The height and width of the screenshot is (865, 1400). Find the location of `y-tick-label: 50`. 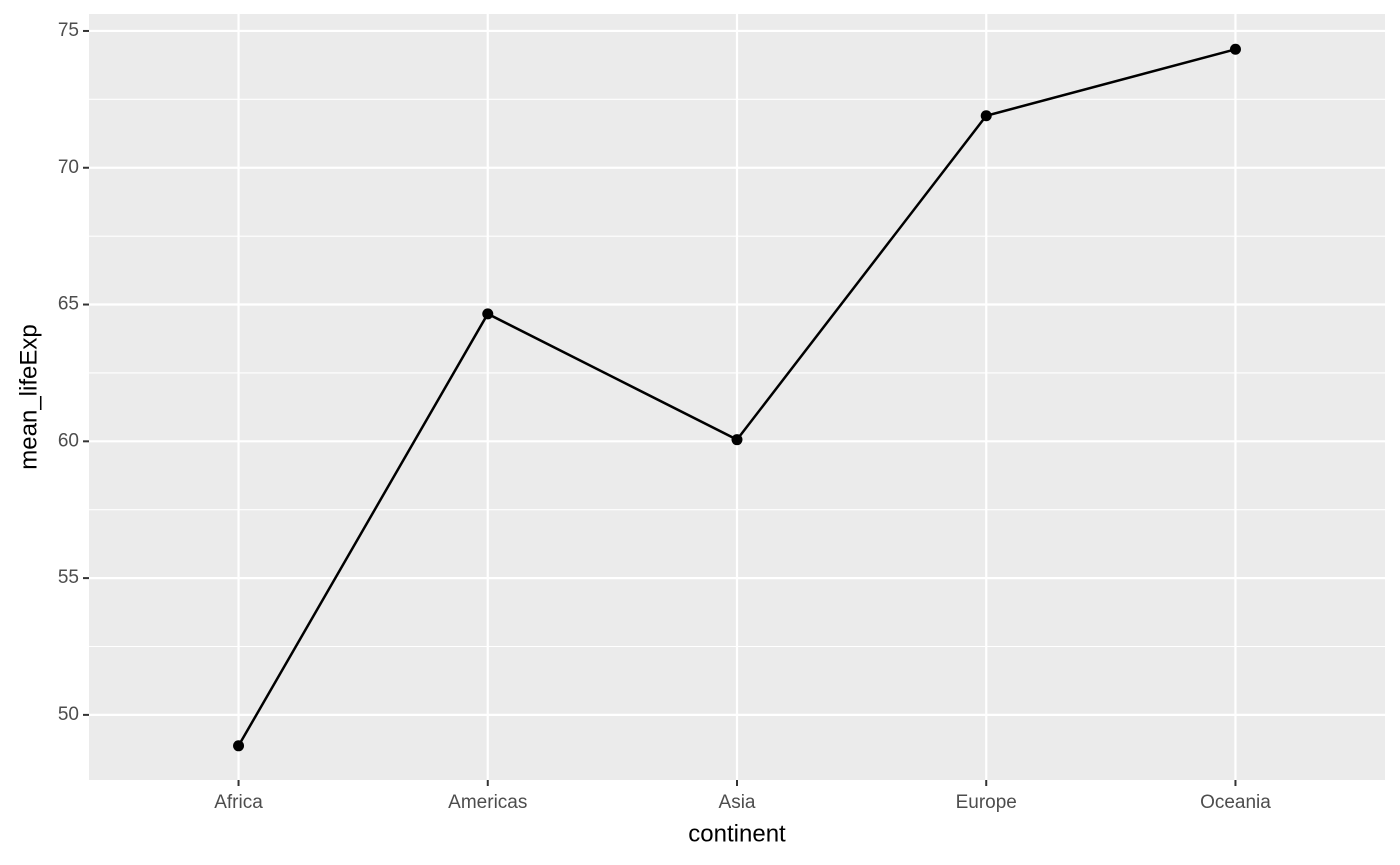

y-tick-label: 50 is located at coordinates (68, 714).